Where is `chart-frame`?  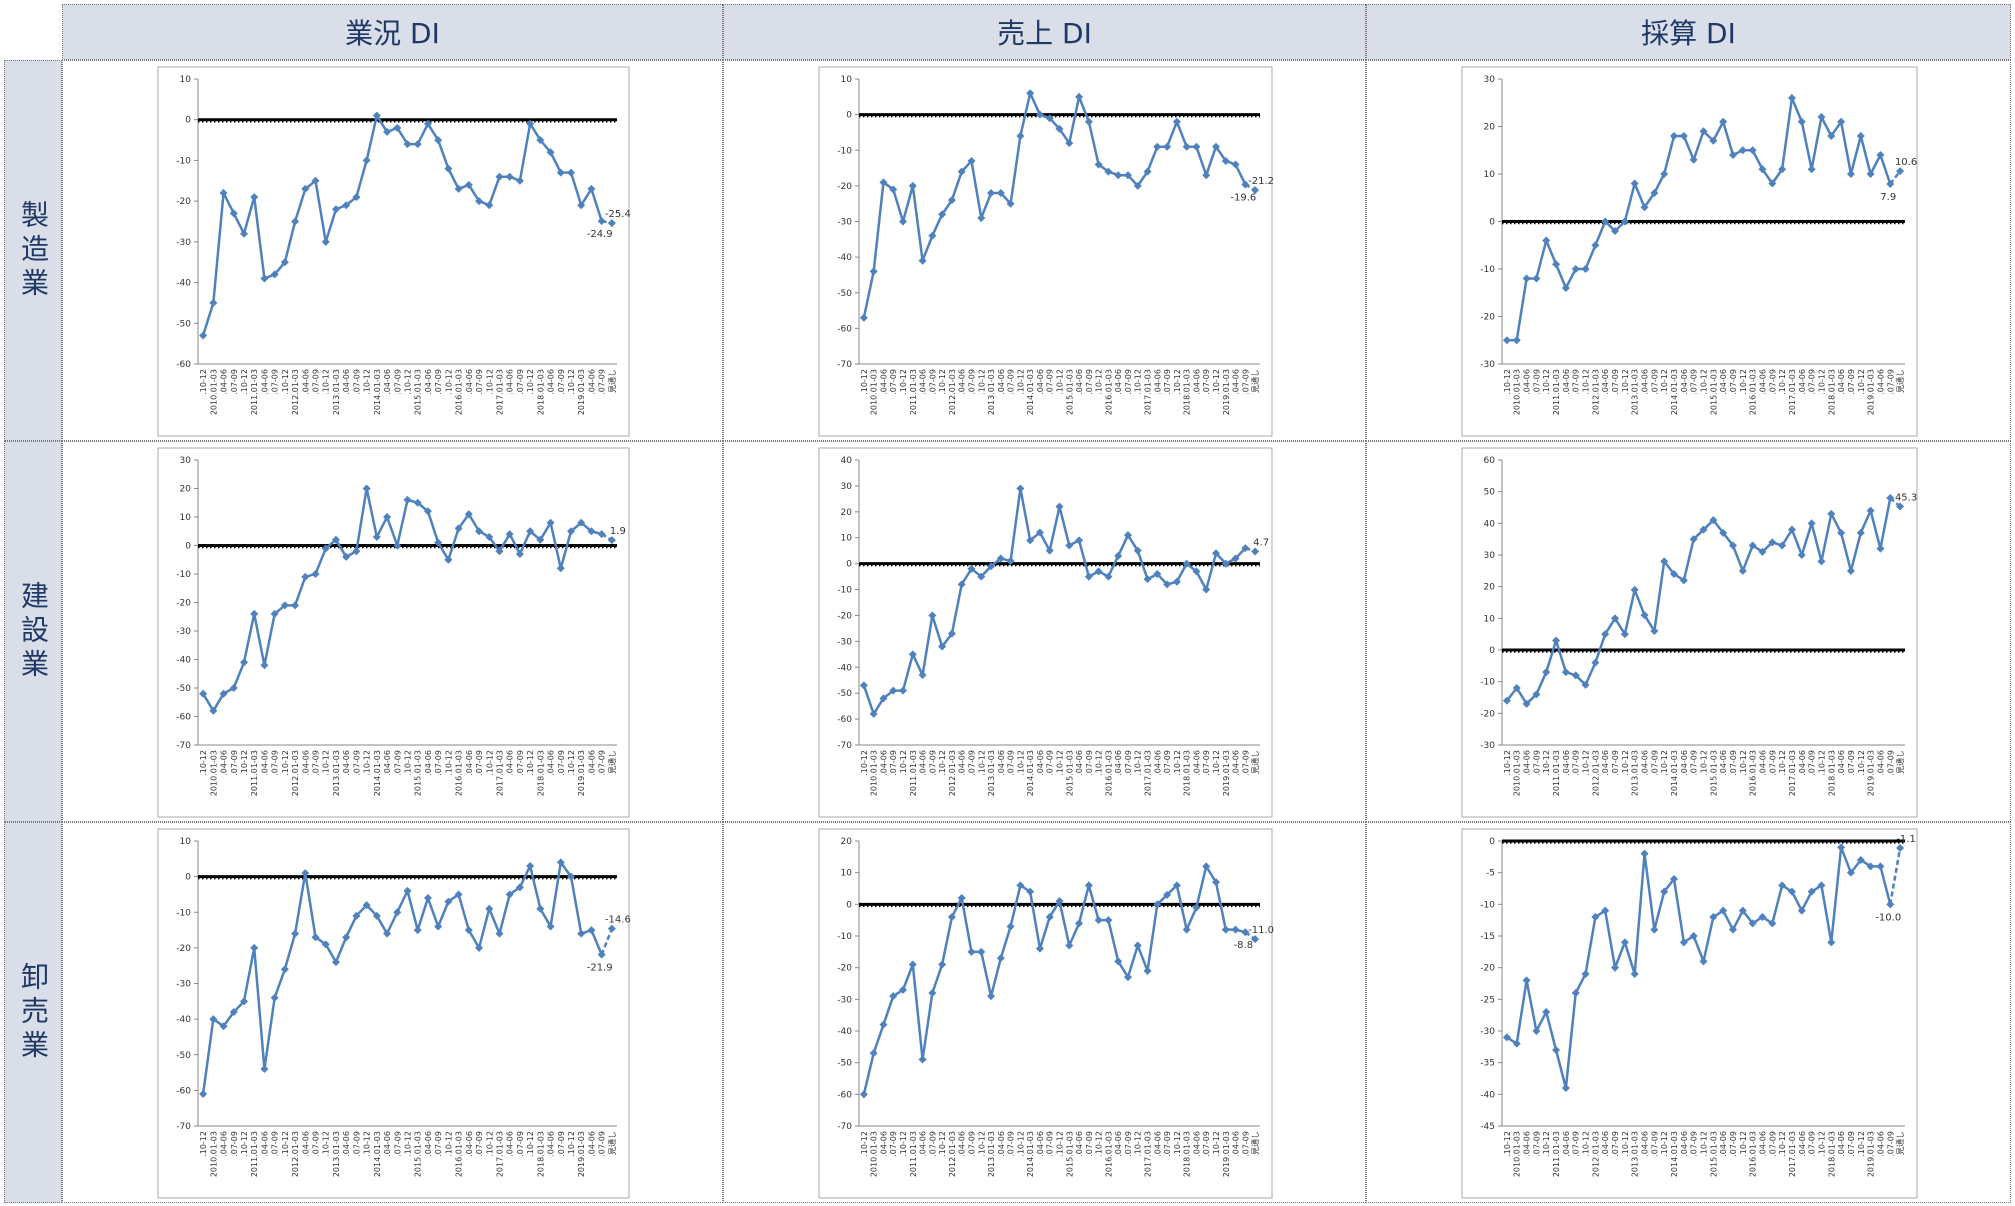
chart-frame is located at coordinates (1689, 632).